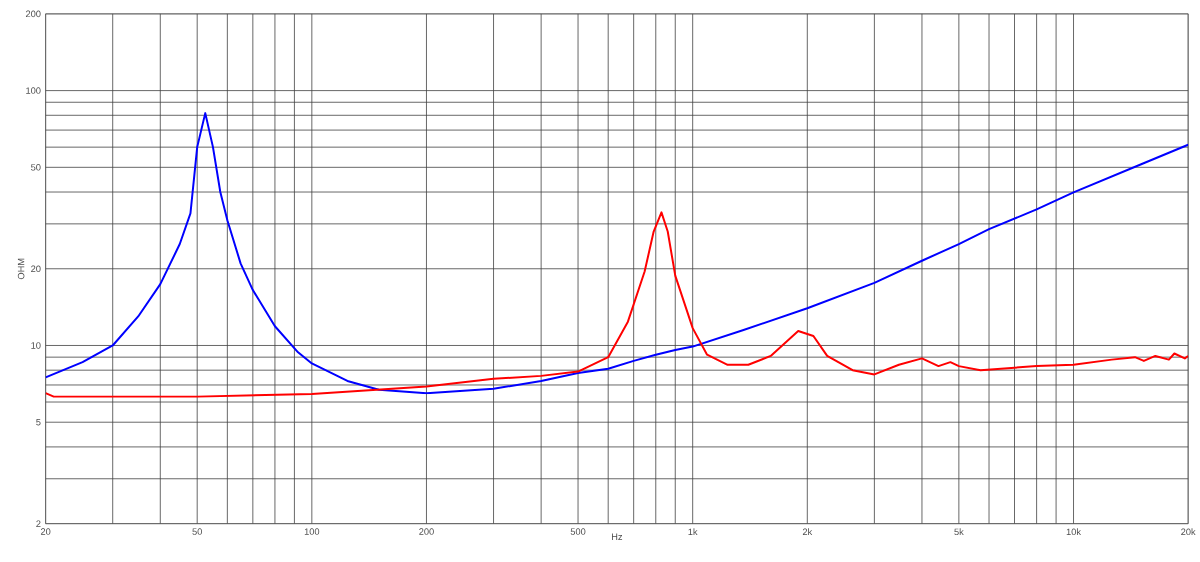 The height and width of the screenshot is (562, 1200). What do you see at coordinates (36, 167) in the screenshot?
I see `y-tick-label: 50` at bounding box center [36, 167].